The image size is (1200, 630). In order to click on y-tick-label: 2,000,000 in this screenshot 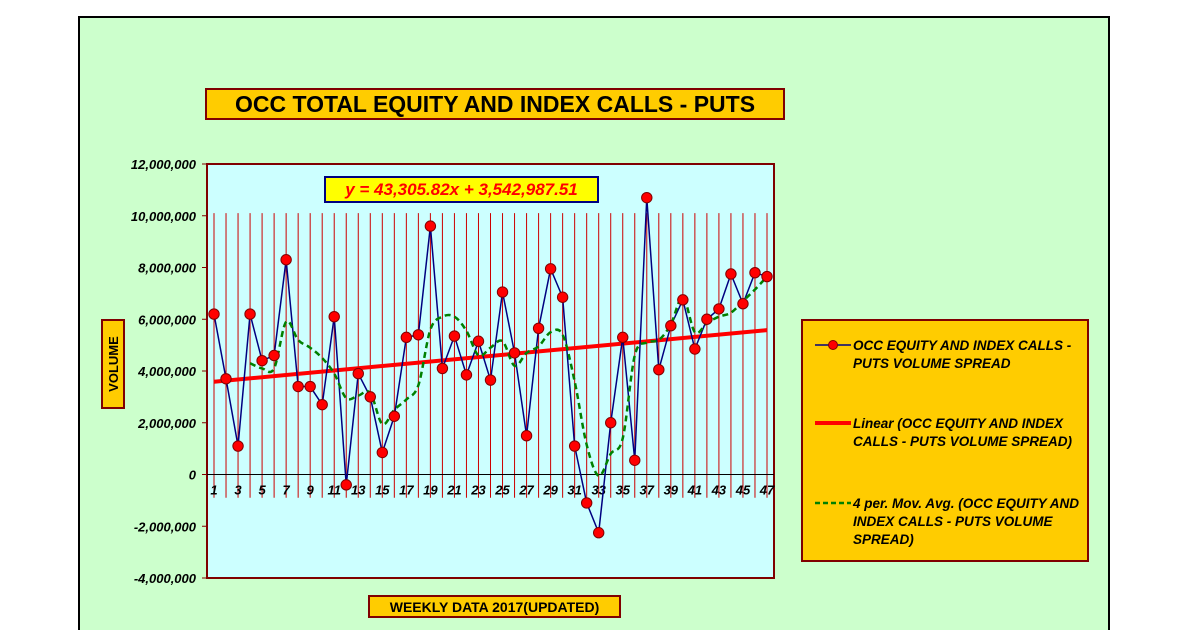, I will do `click(167, 423)`.